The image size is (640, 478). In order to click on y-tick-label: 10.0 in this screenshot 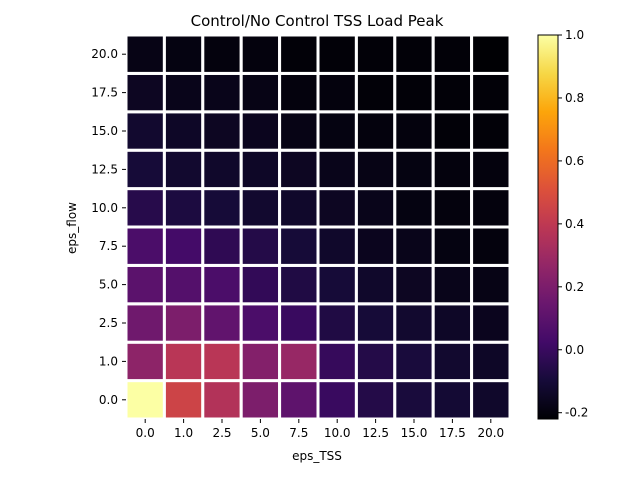, I will do `click(104, 208)`.